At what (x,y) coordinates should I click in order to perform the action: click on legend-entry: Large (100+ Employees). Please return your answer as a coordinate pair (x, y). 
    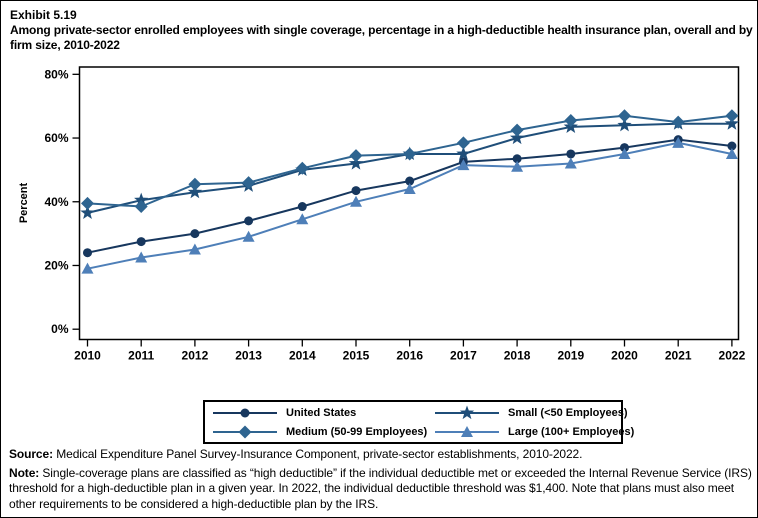
    Looking at the image, I should click on (534, 432).